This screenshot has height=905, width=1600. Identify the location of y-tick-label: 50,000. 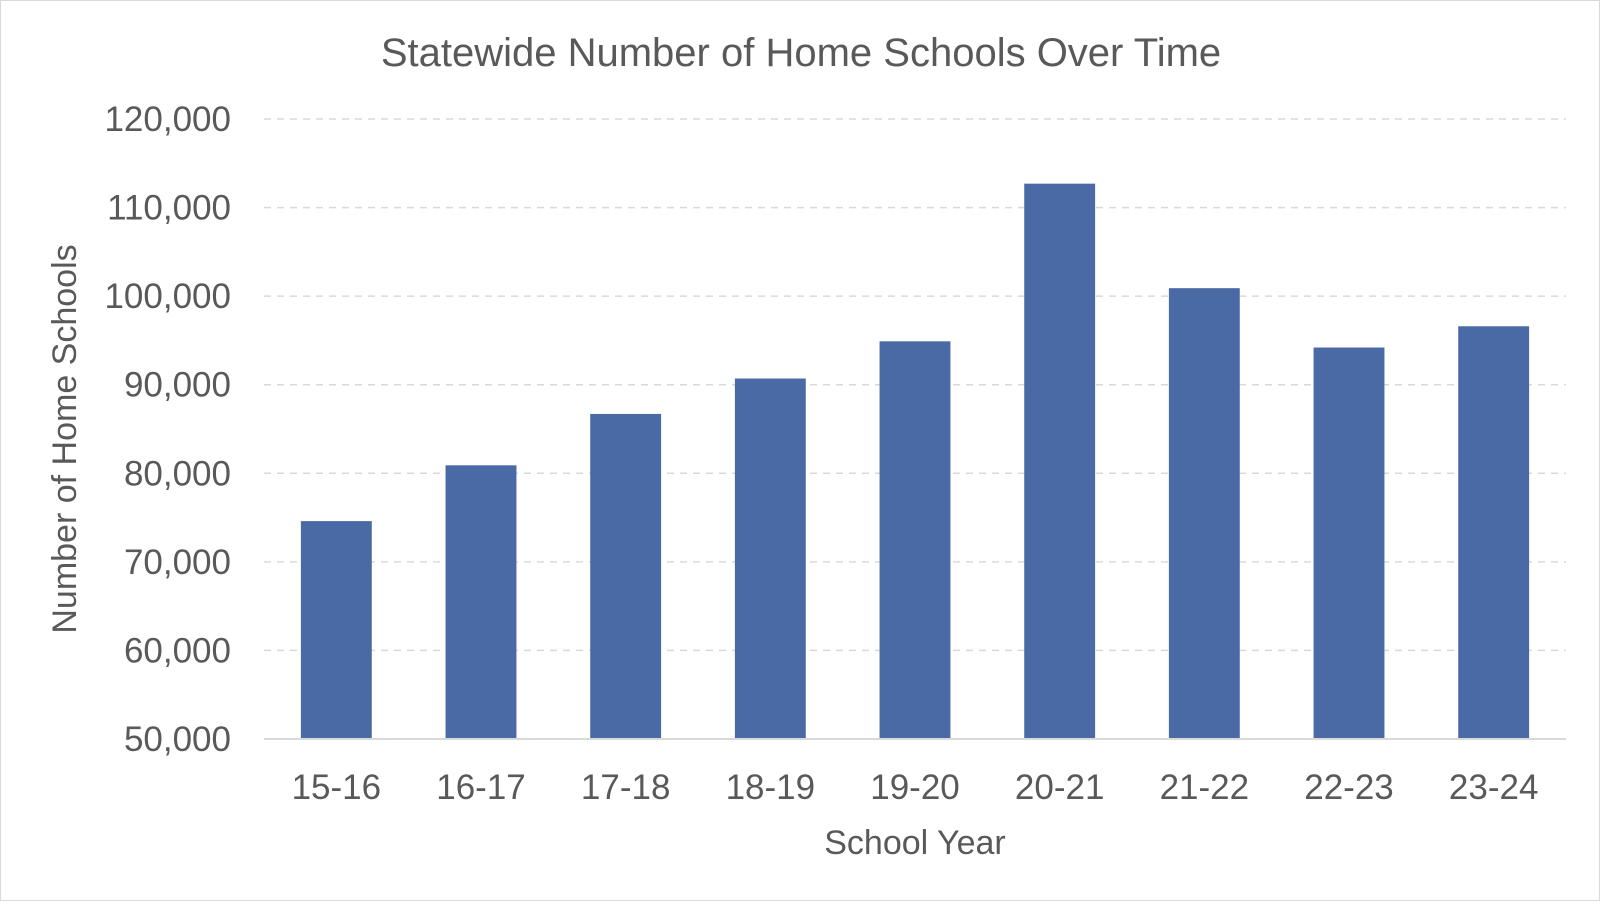
(177, 739).